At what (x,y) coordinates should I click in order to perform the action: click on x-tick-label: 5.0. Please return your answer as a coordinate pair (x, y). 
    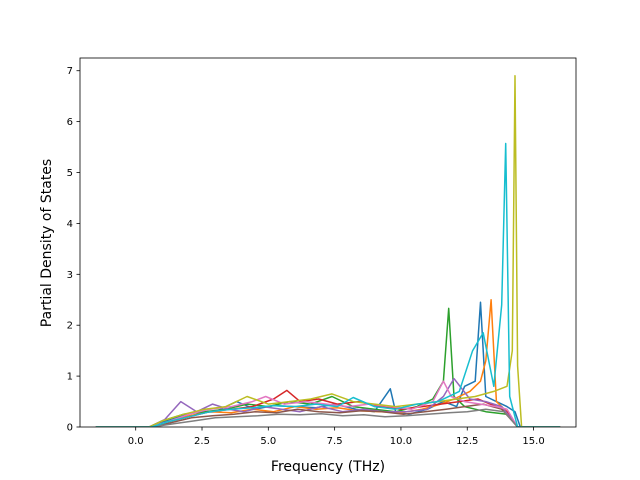
    Looking at the image, I should click on (268, 441).